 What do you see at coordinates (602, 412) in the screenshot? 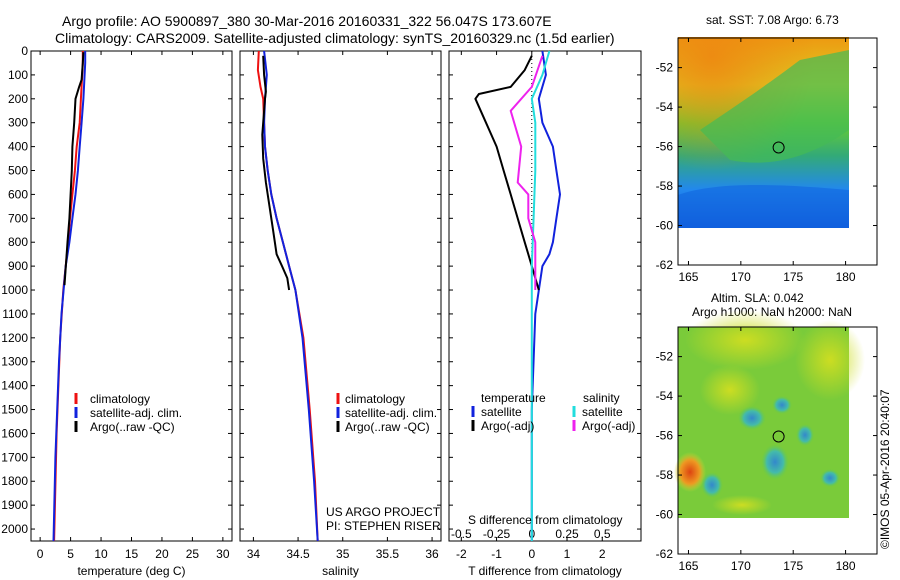
I see `legend-label-s-satellite: satellite` at bounding box center [602, 412].